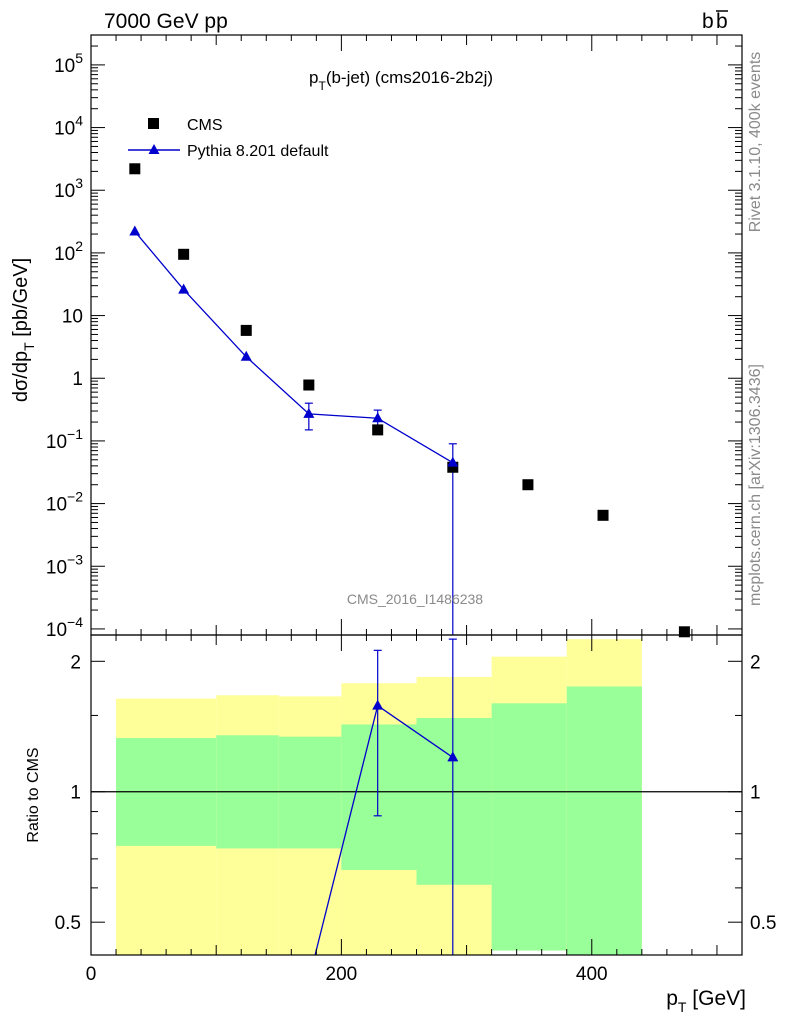  Describe the element at coordinates (755, 142) in the screenshot. I see `rivet-side-text: Rivet 3.1.10, 400k events` at that location.